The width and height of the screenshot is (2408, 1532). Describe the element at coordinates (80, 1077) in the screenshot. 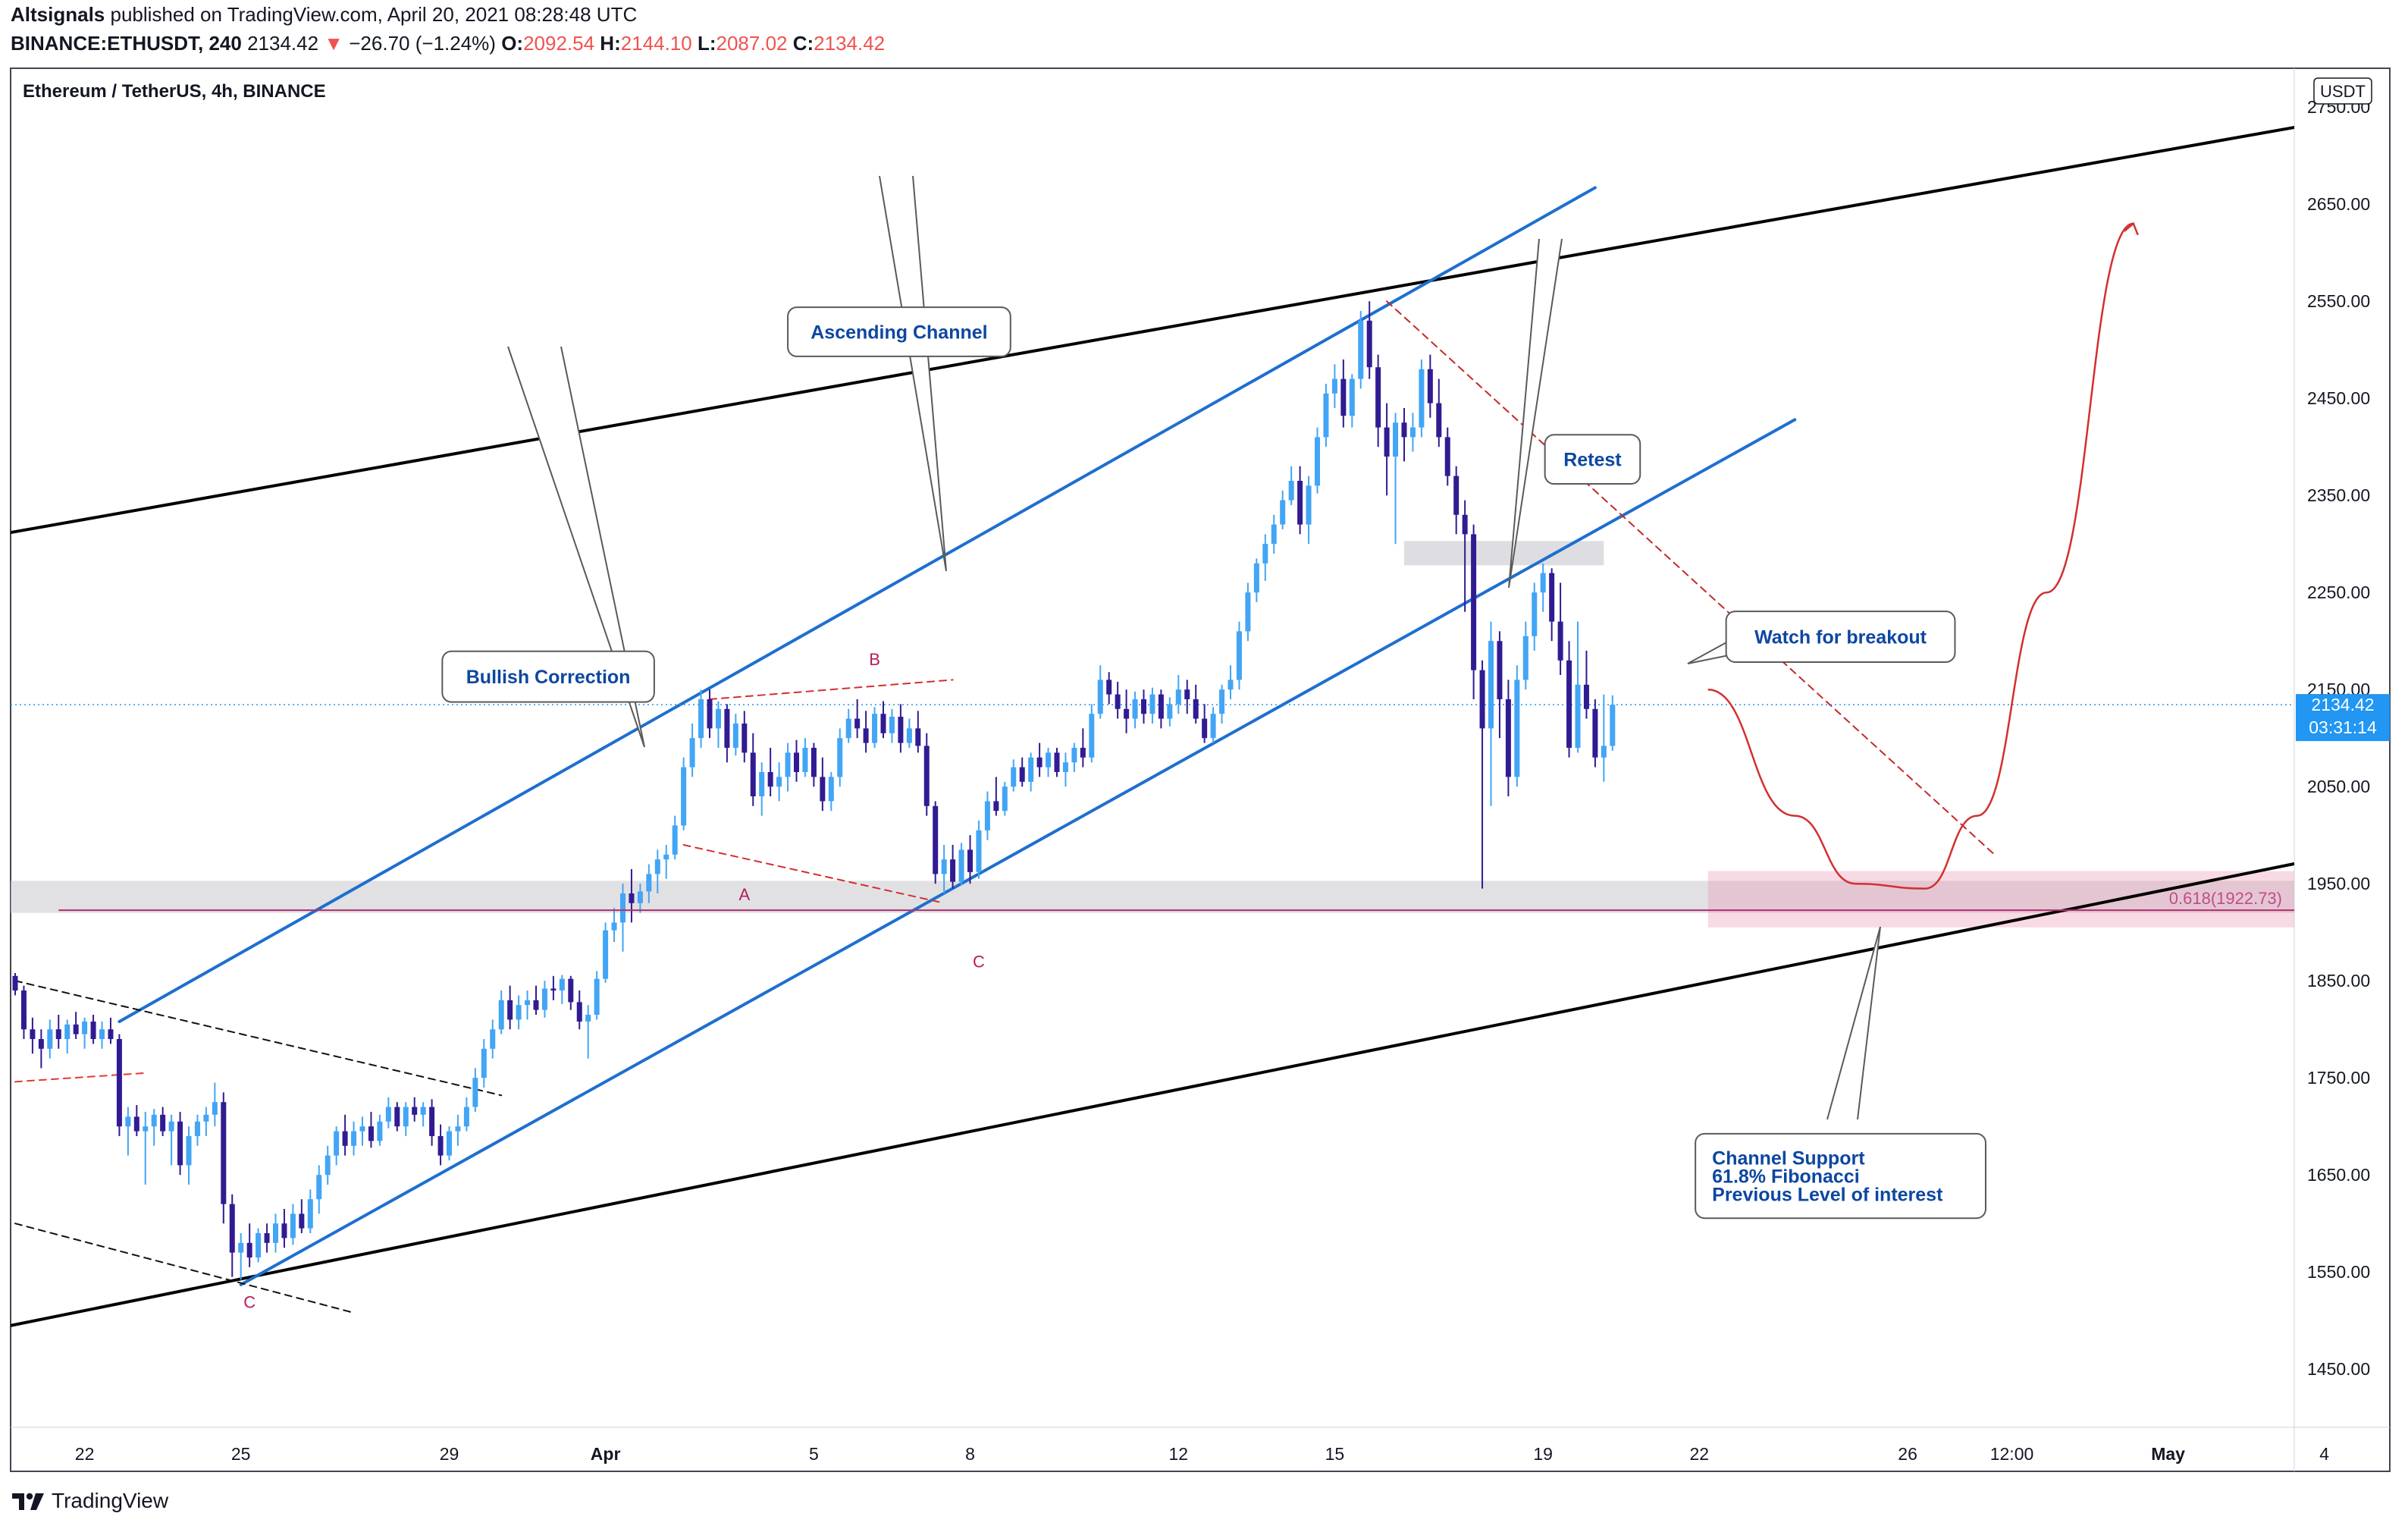

I see `red-short-dash` at that location.